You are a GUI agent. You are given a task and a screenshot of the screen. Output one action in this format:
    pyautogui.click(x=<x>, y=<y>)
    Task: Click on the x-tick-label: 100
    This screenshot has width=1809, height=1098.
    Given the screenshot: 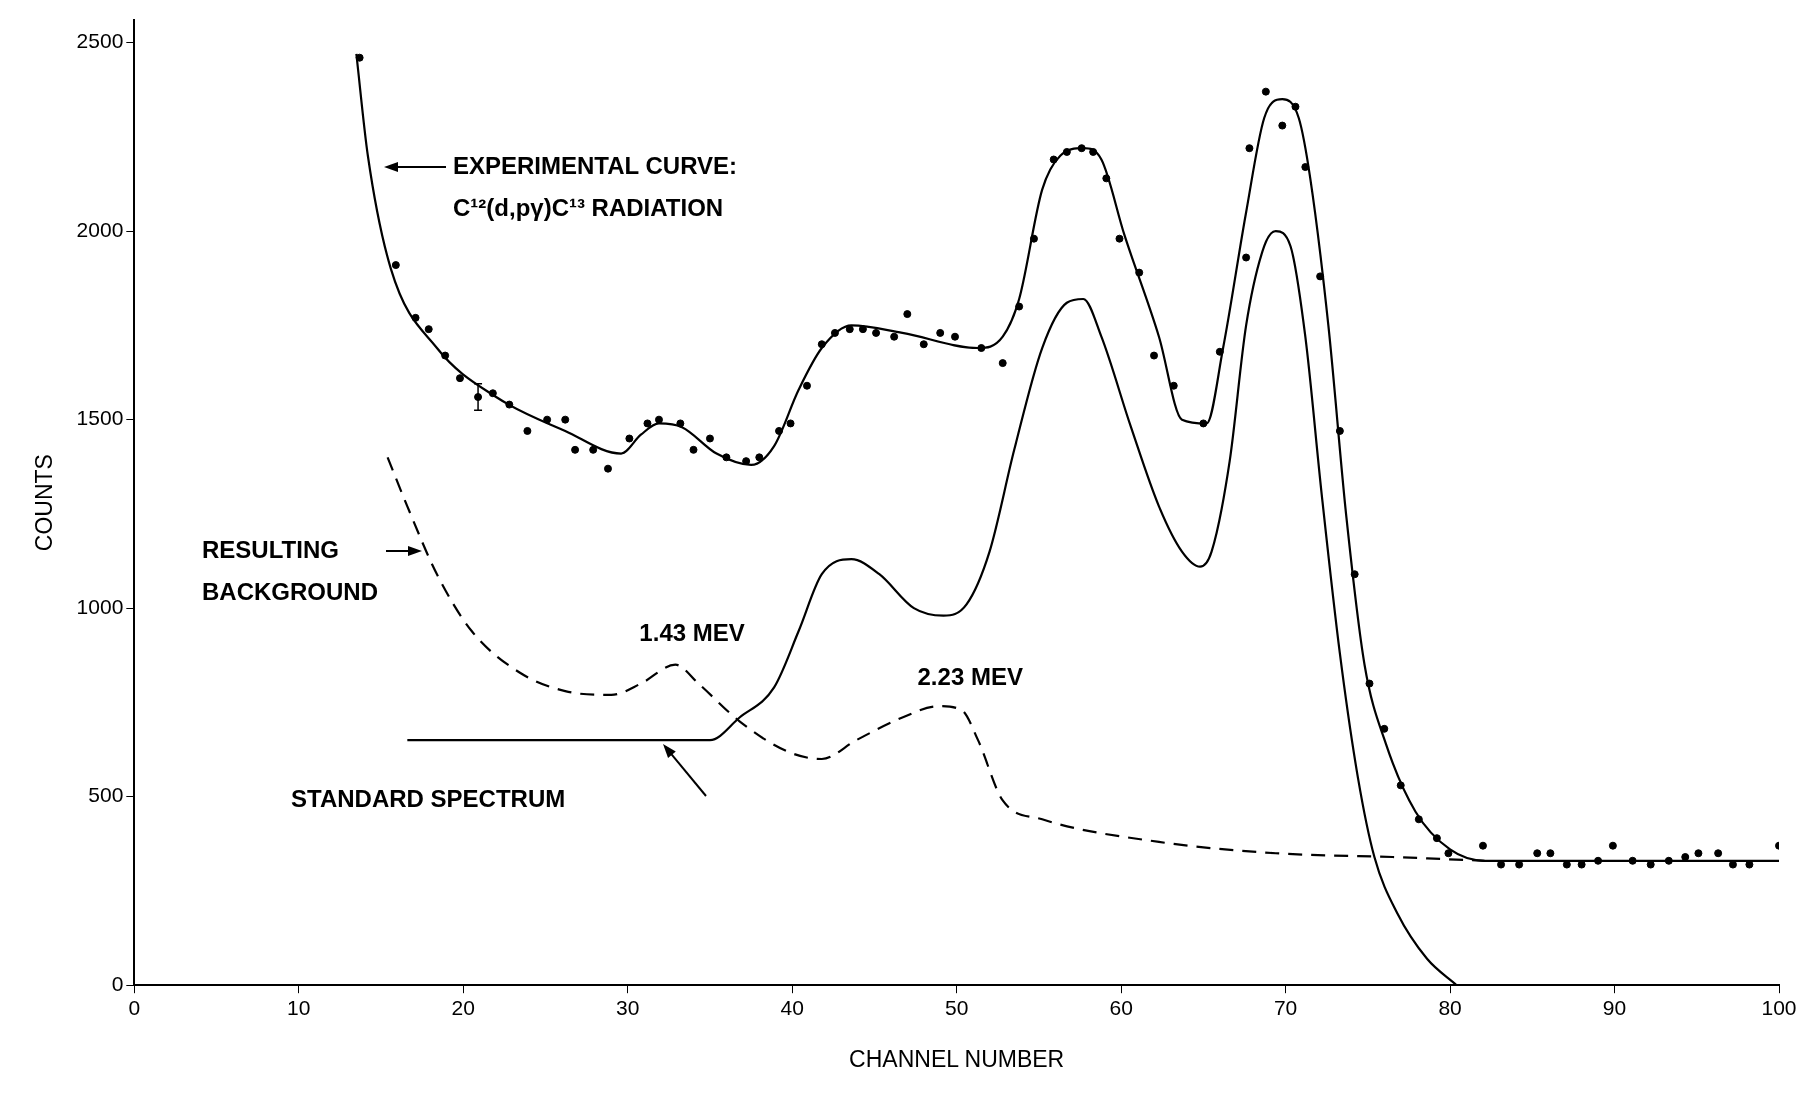 What is the action you would take?
    pyautogui.click(x=1779, y=1007)
    